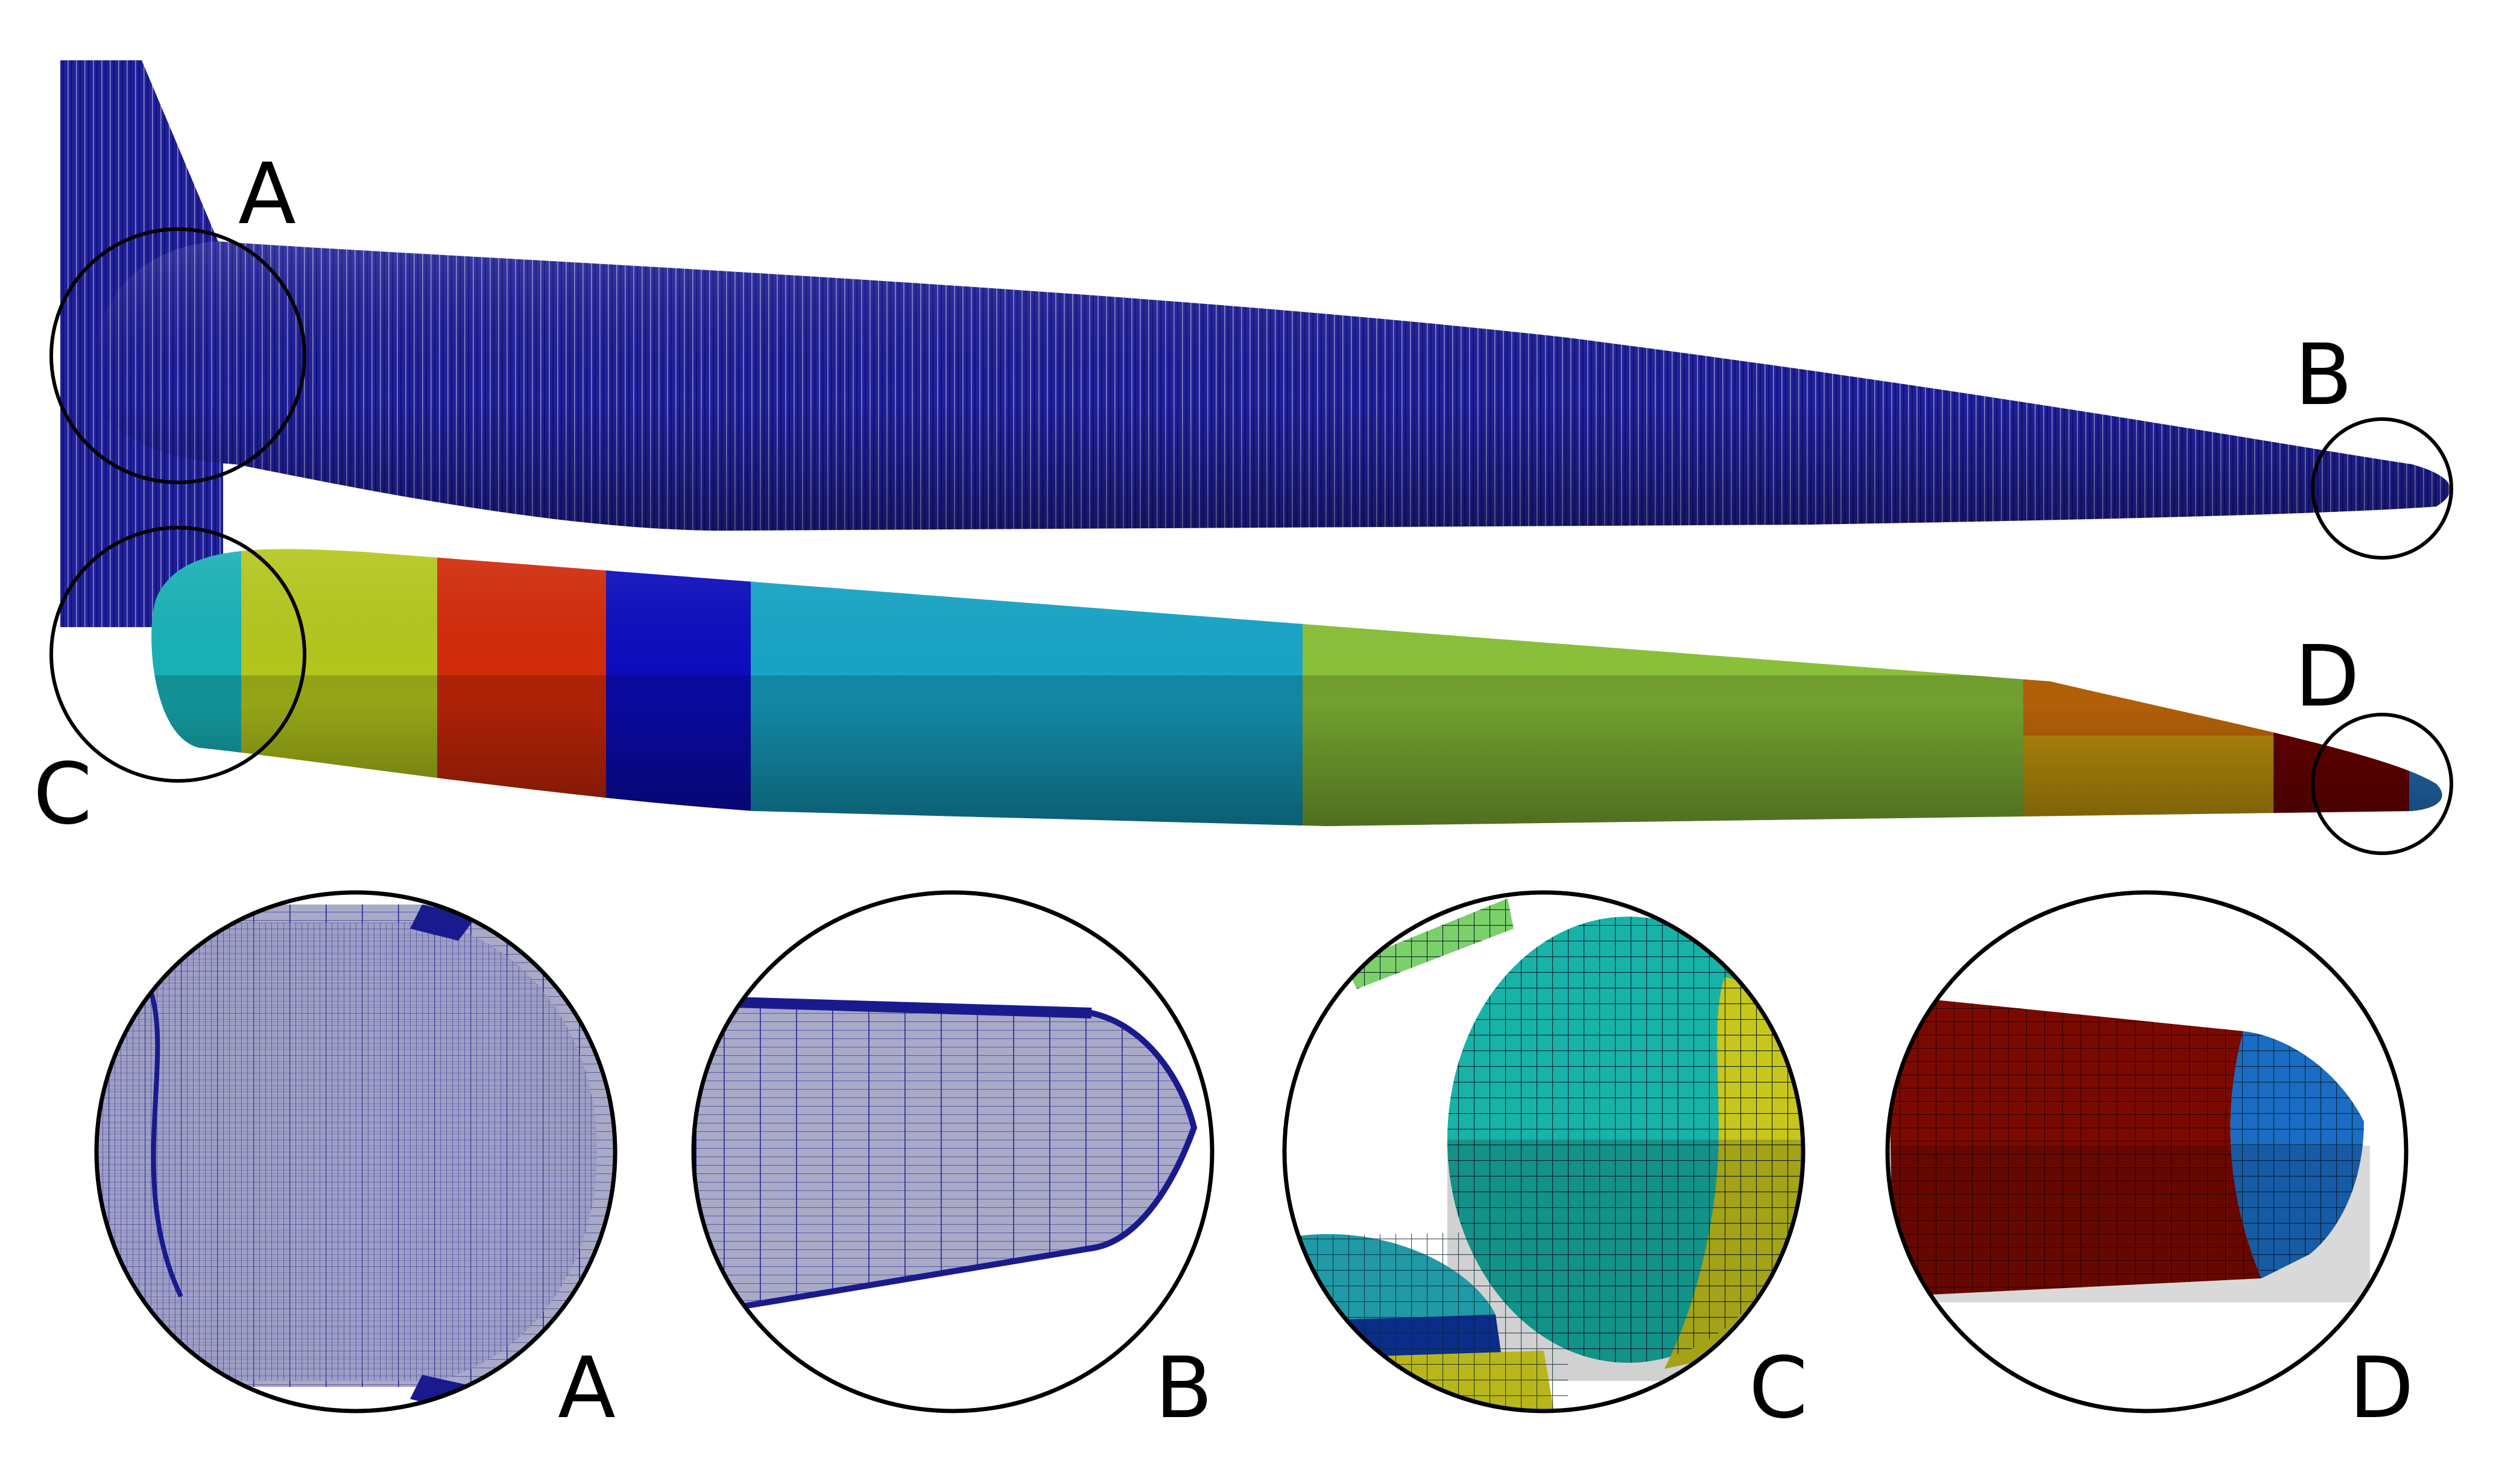 The image size is (2493, 1484). I want to click on label-zoom-a: A, so click(587, 1388).